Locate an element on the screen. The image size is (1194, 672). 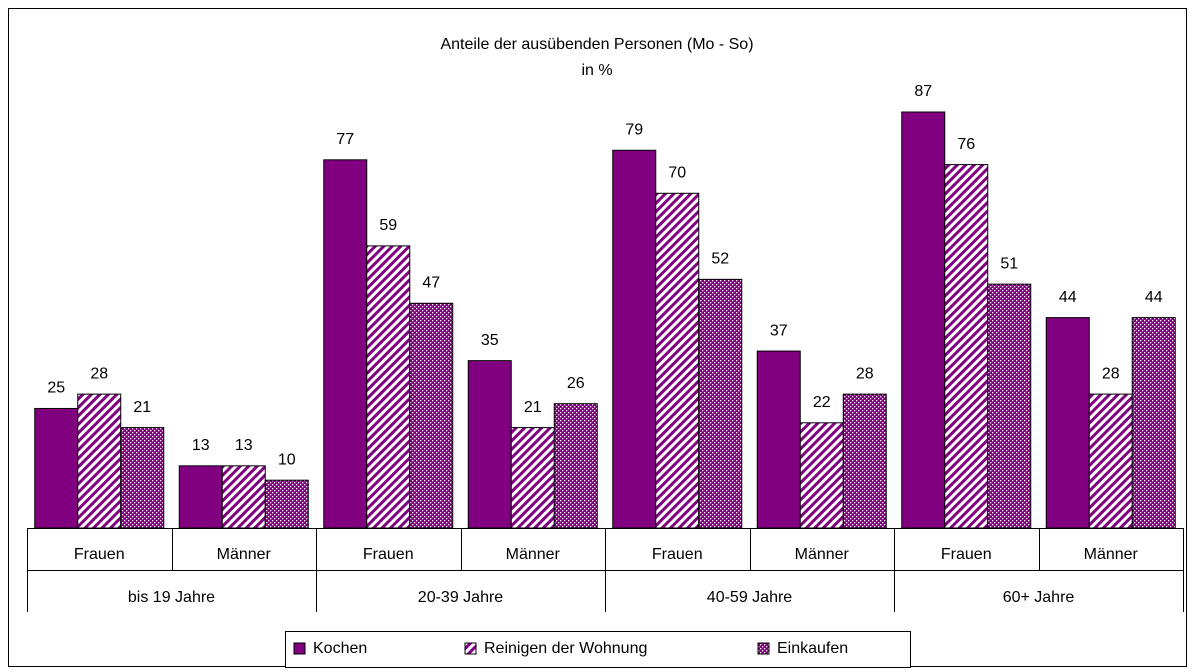
chart-subtitle: in % is located at coordinates (596, 70).